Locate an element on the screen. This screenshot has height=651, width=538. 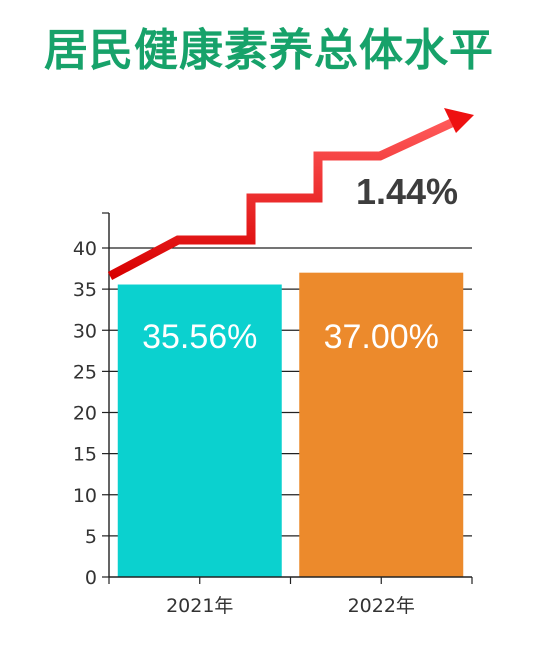
chart-title: 居民健康素养总体水平 is located at coordinates (269, 50).